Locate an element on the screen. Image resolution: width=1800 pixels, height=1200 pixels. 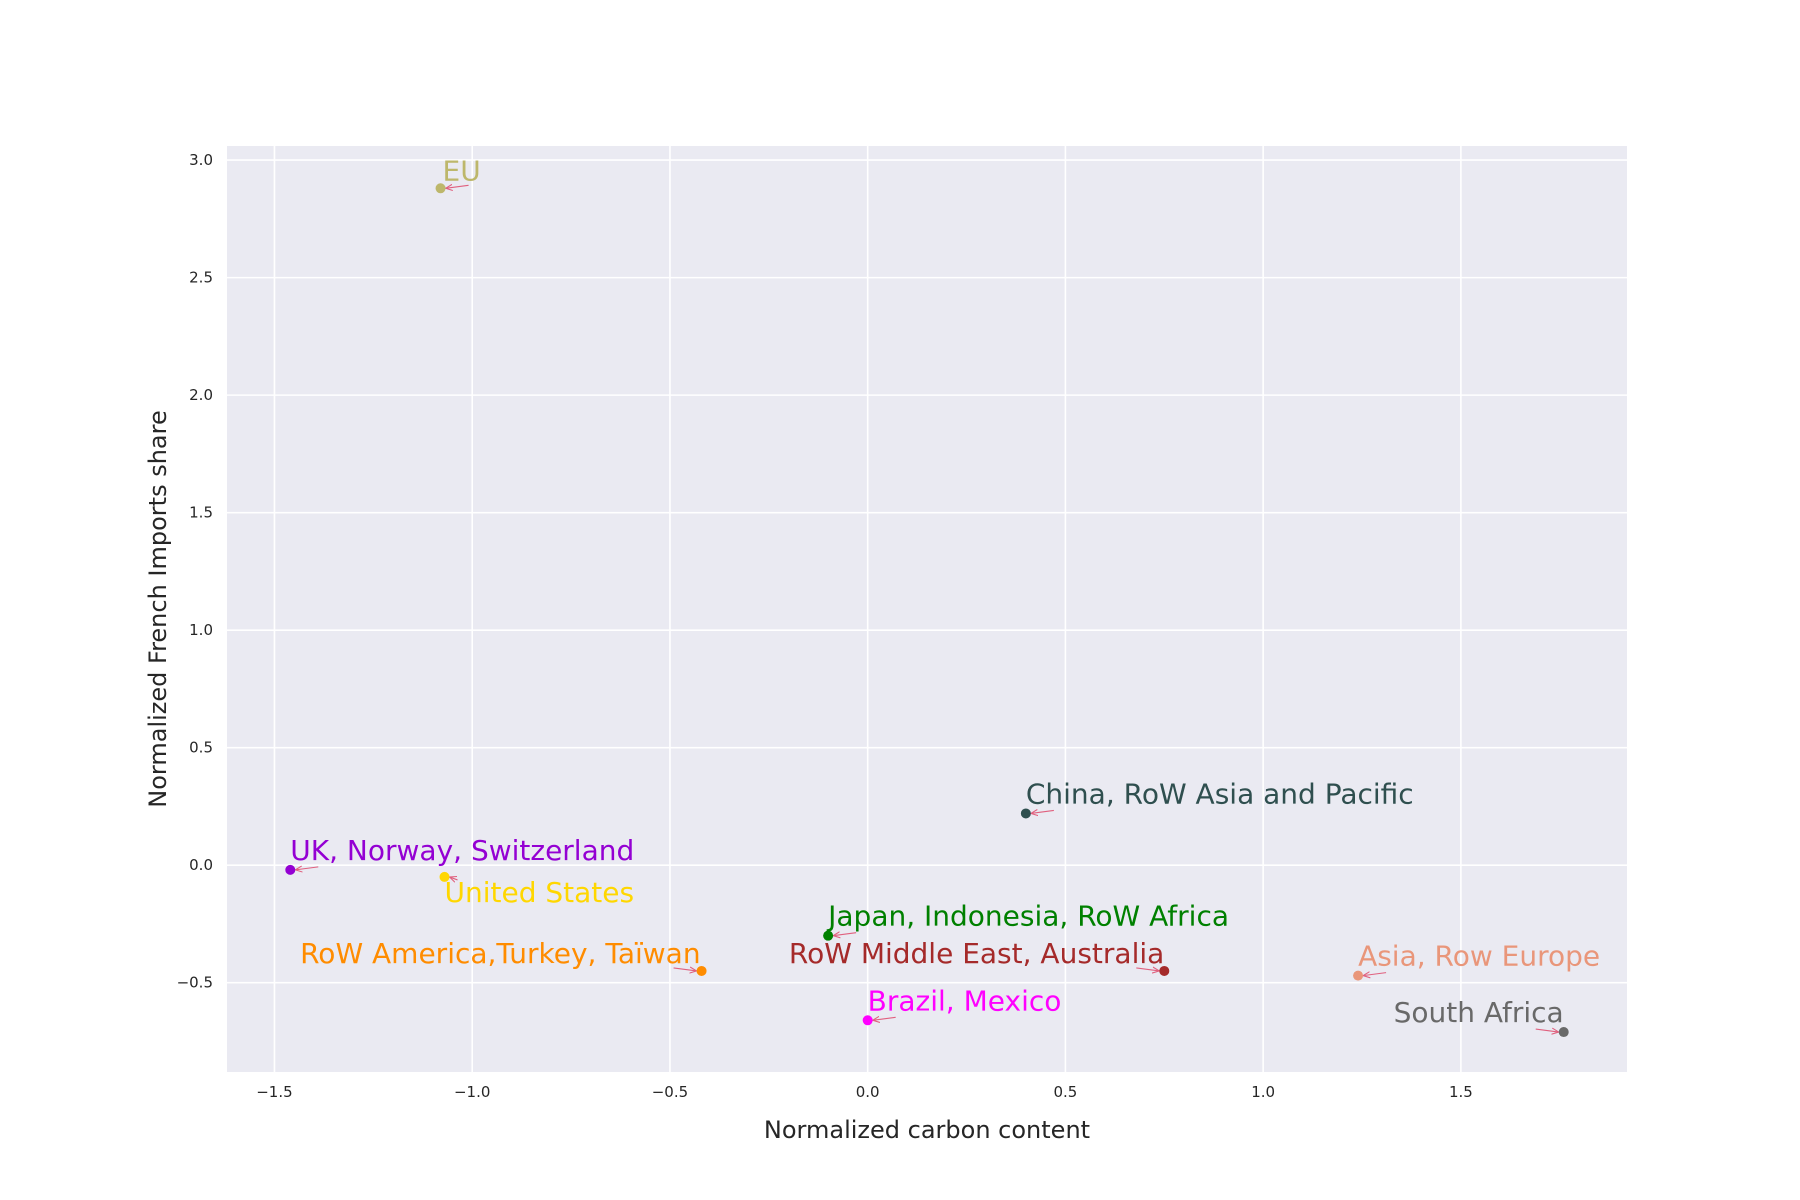
point-label: UK, Norway, Switzerland is located at coordinates (462, 850).